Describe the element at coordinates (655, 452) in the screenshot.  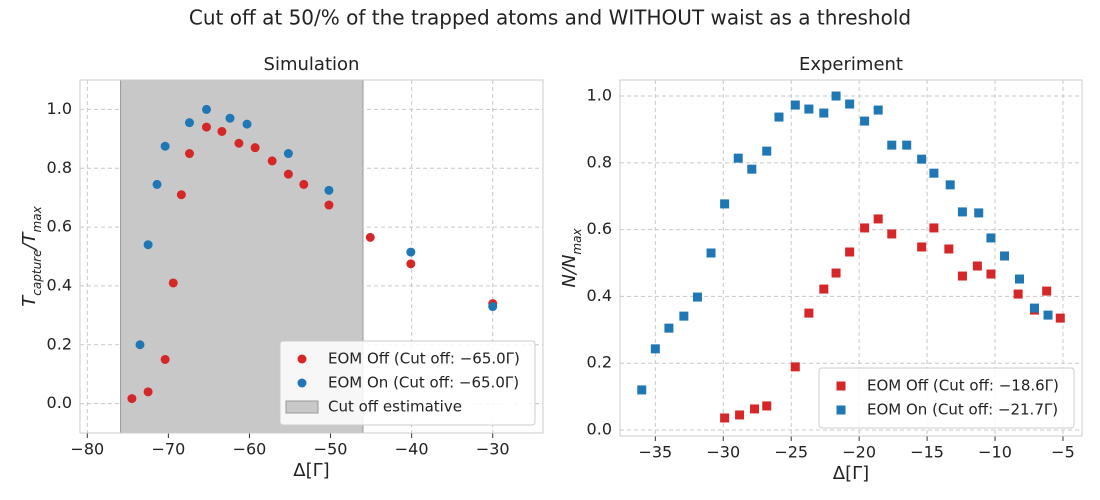
I see `x-tick-label: −35` at that location.